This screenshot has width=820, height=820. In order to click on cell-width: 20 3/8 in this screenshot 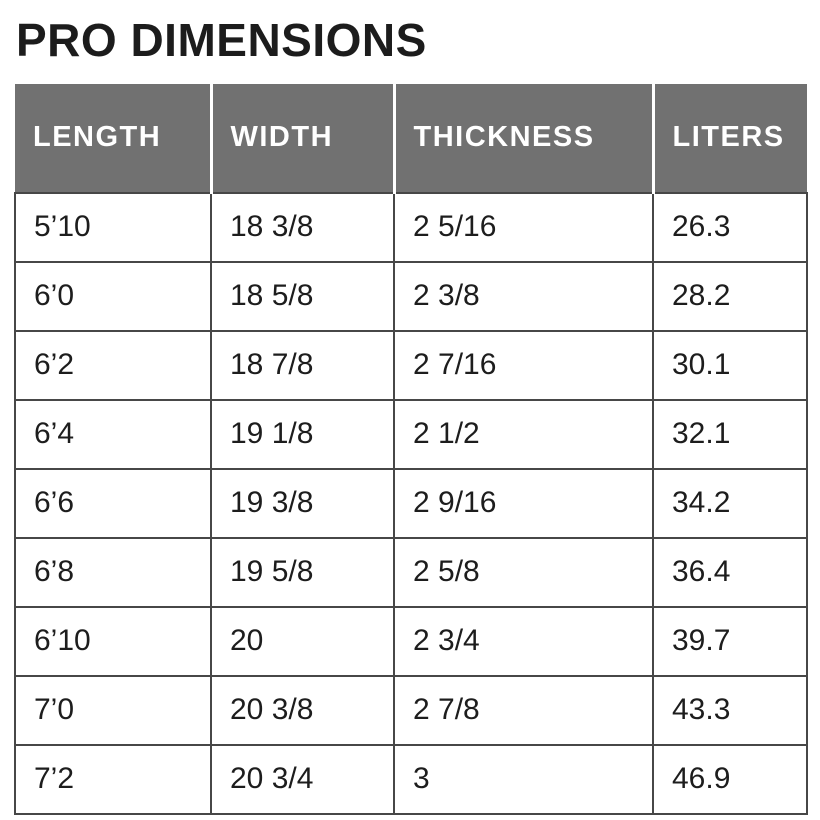, I will do `click(302, 710)`.